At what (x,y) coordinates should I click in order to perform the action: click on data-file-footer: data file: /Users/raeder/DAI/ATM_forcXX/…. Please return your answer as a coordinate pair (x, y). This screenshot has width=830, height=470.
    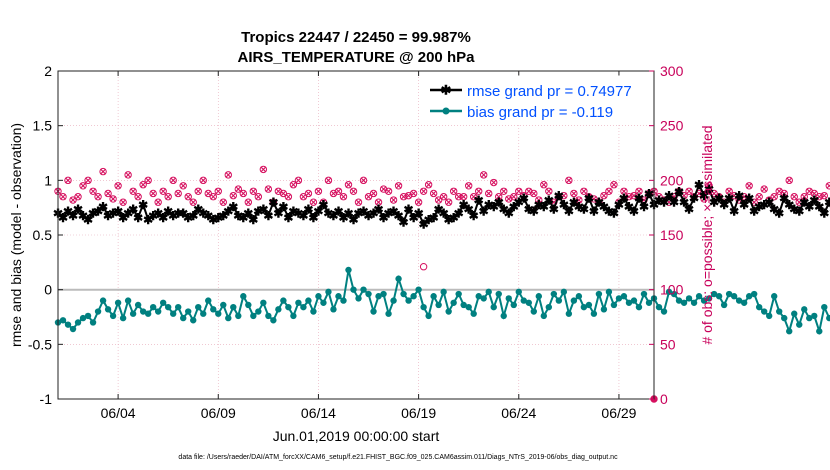
    Looking at the image, I should click on (398, 457).